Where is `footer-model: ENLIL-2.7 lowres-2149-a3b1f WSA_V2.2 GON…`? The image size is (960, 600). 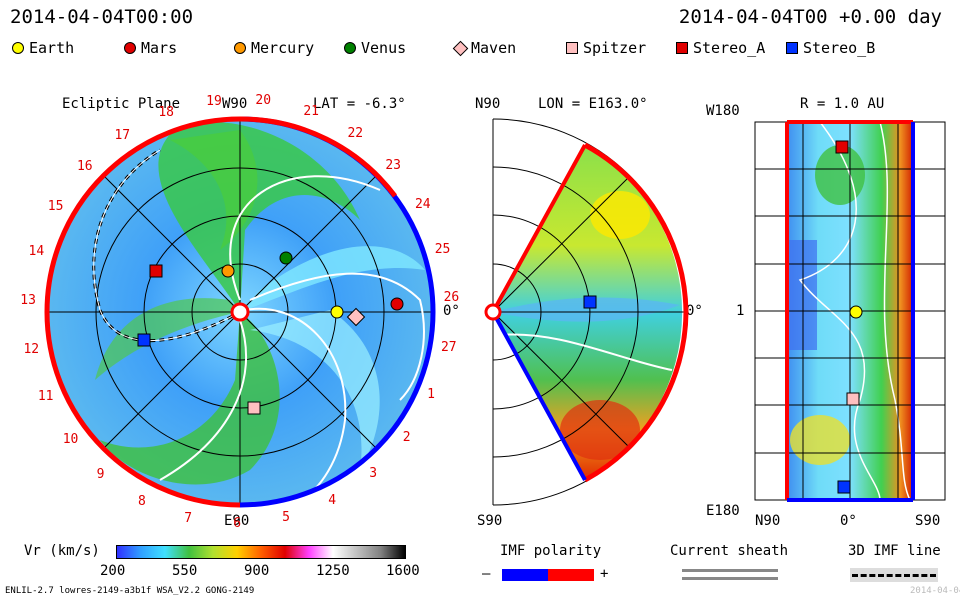
footer-model: ENLIL-2.7 lowres-2149-a3b1f WSA_V2.2 GON… is located at coordinates (130, 591).